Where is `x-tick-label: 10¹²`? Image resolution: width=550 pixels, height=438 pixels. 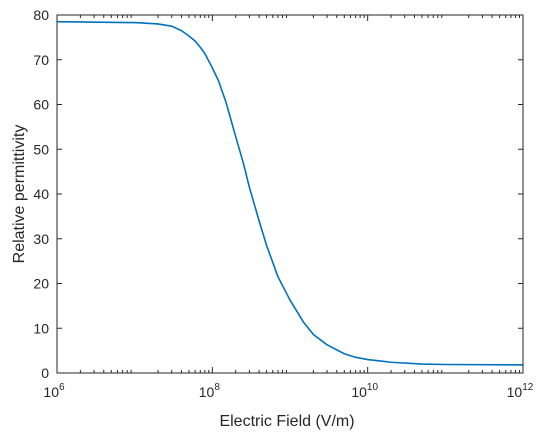 x-tick-label: 10¹² is located at coordinates (520, 391).